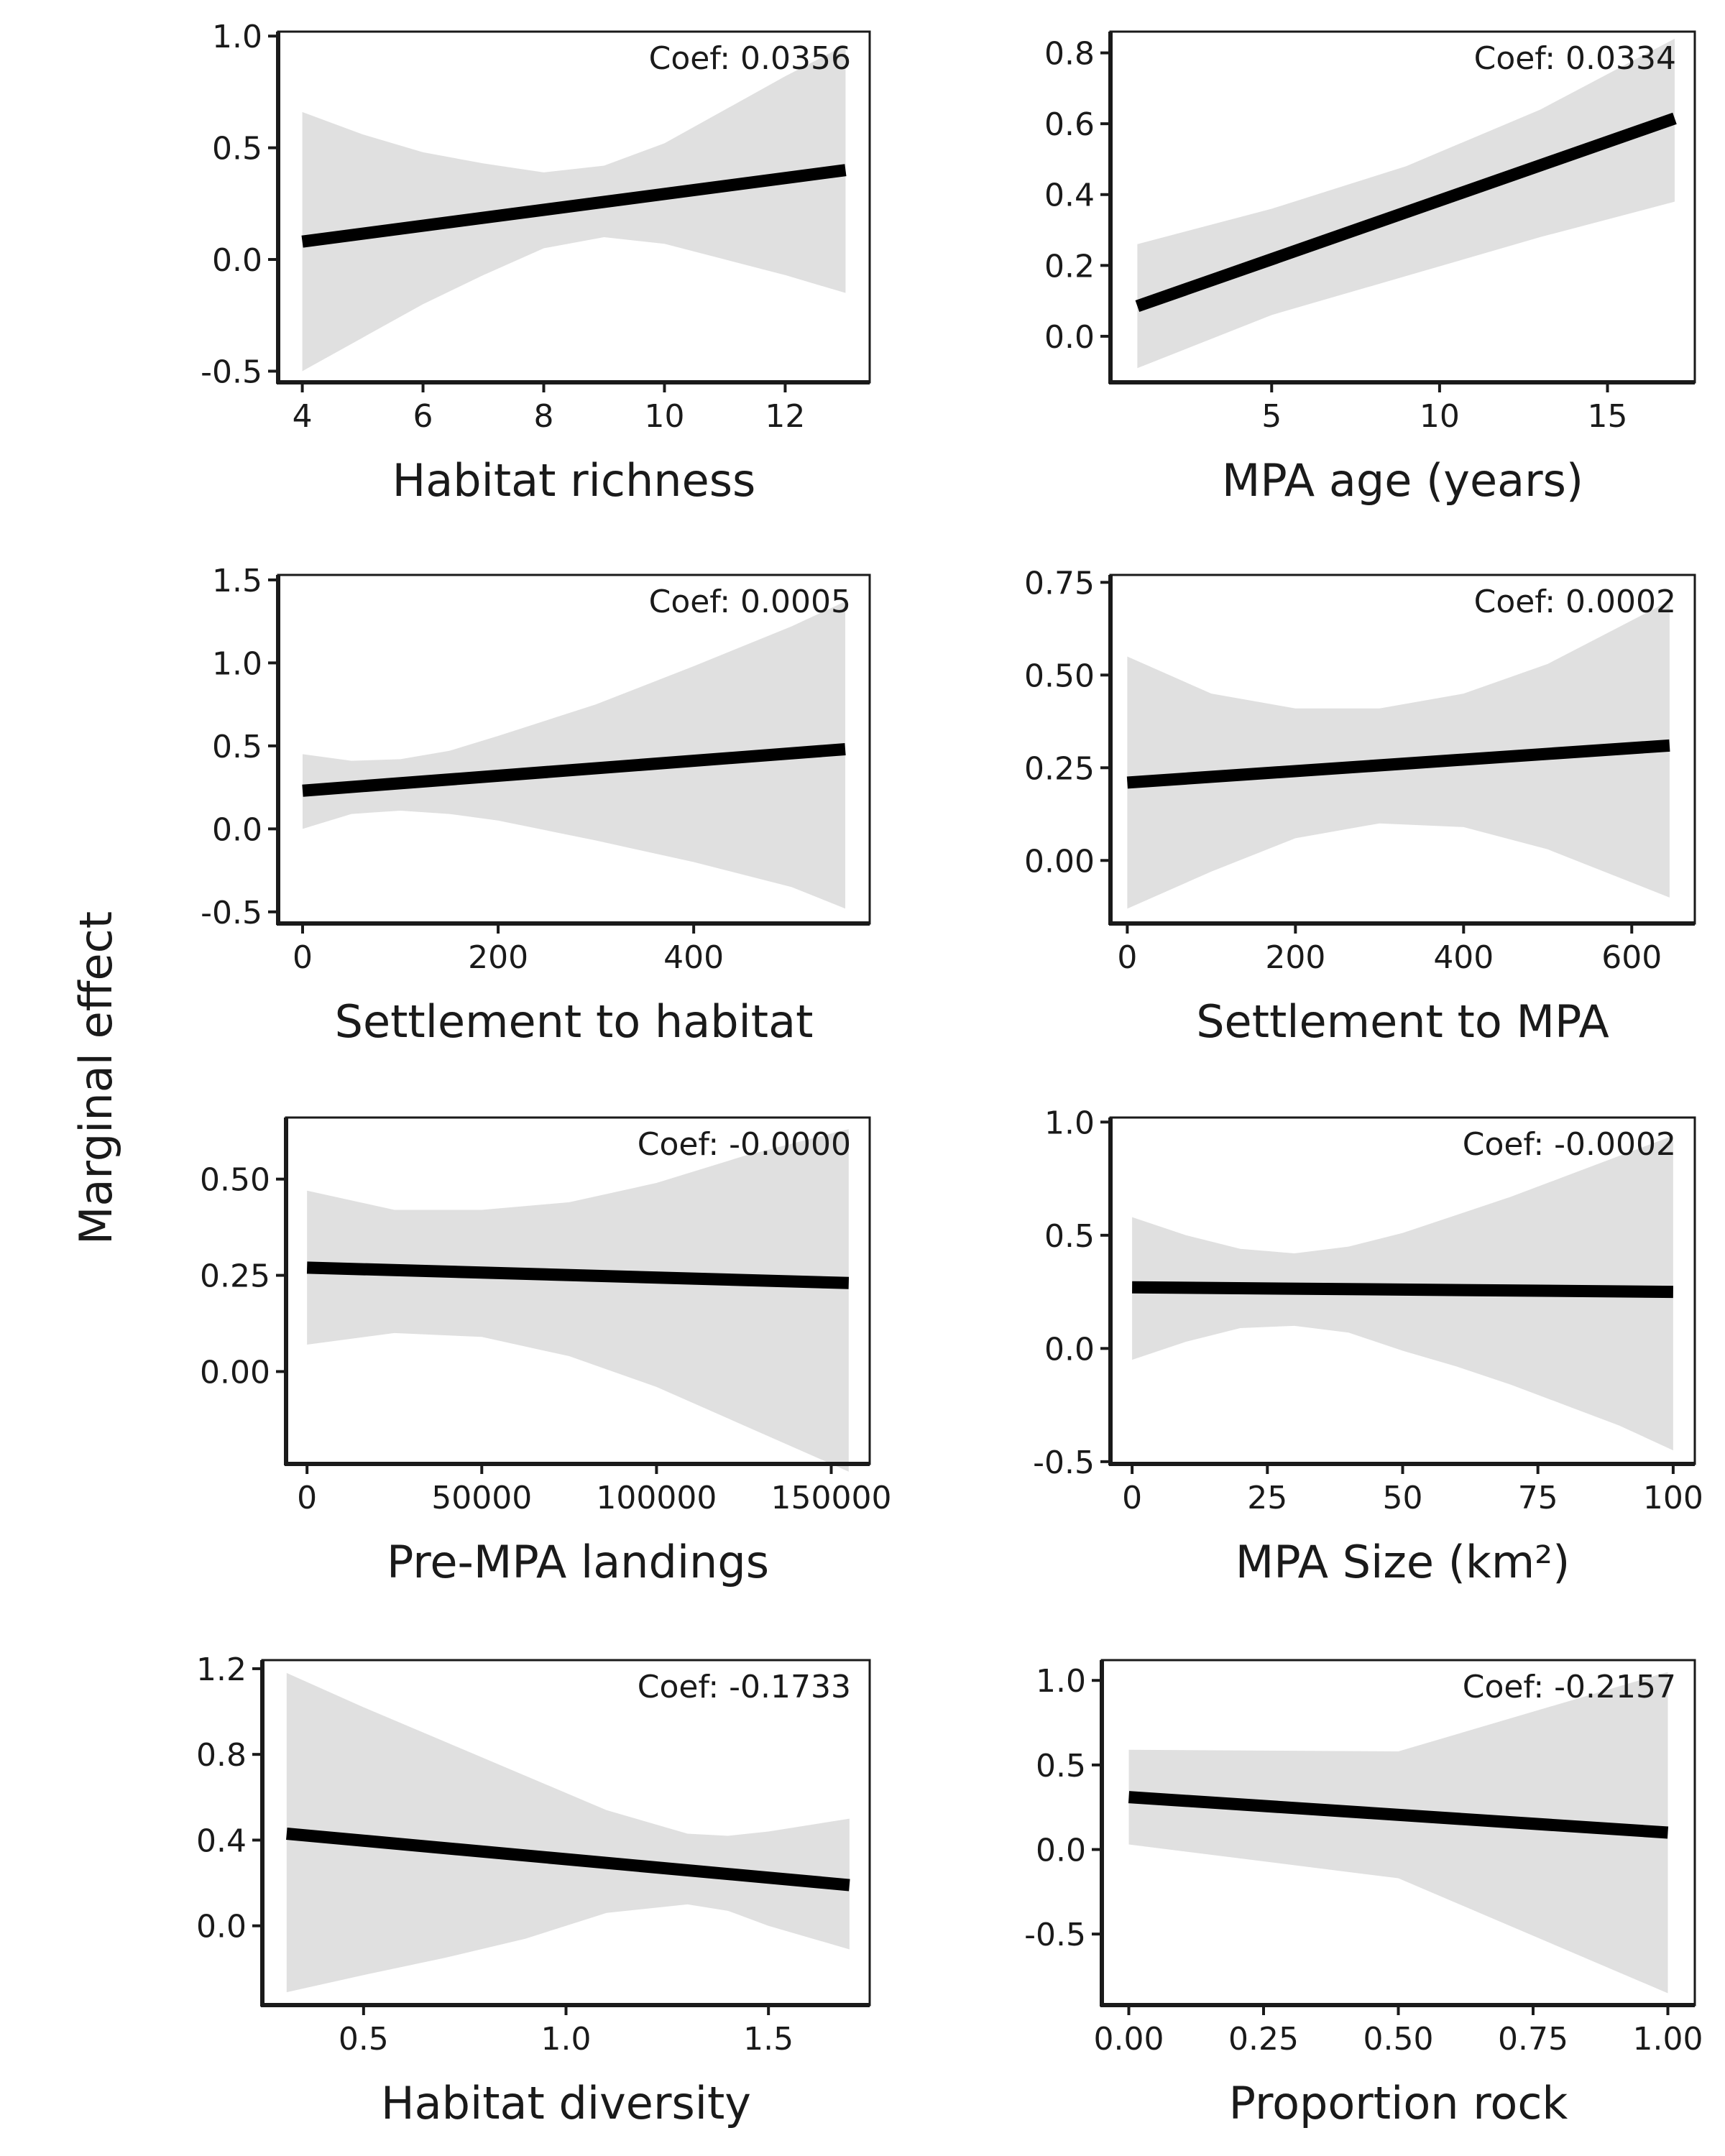  Describe the element at coordinates (1673, 1498) in the screenshot. I see `x-tick-label: 100` at that location.